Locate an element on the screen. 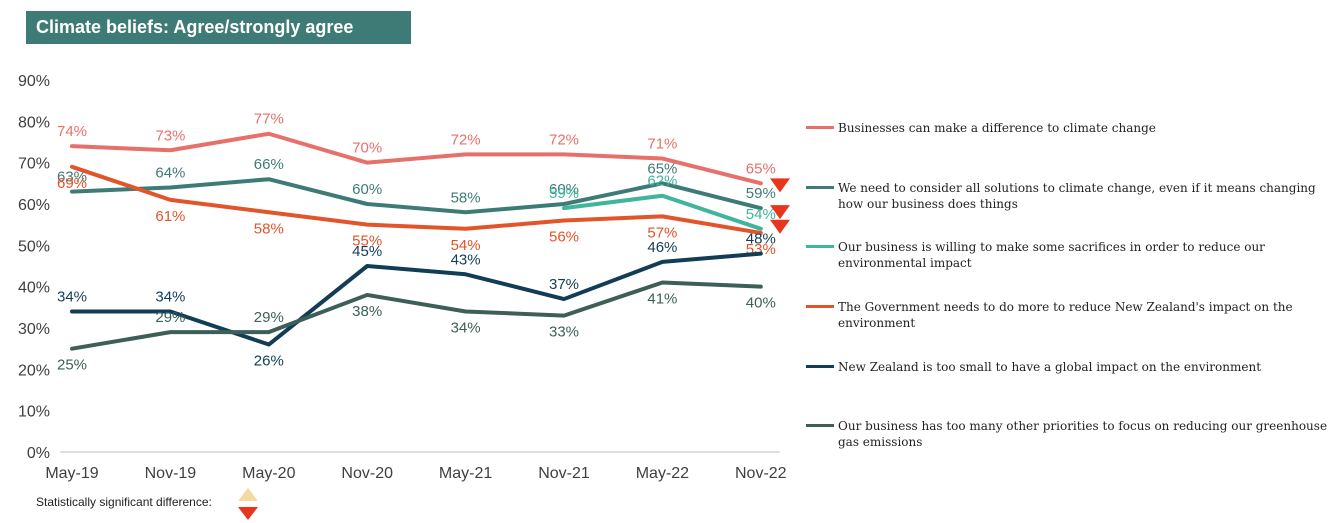 The height and width of the screenshot is (523, 1332). data-label: 71% is located at coordinates (662, 144).